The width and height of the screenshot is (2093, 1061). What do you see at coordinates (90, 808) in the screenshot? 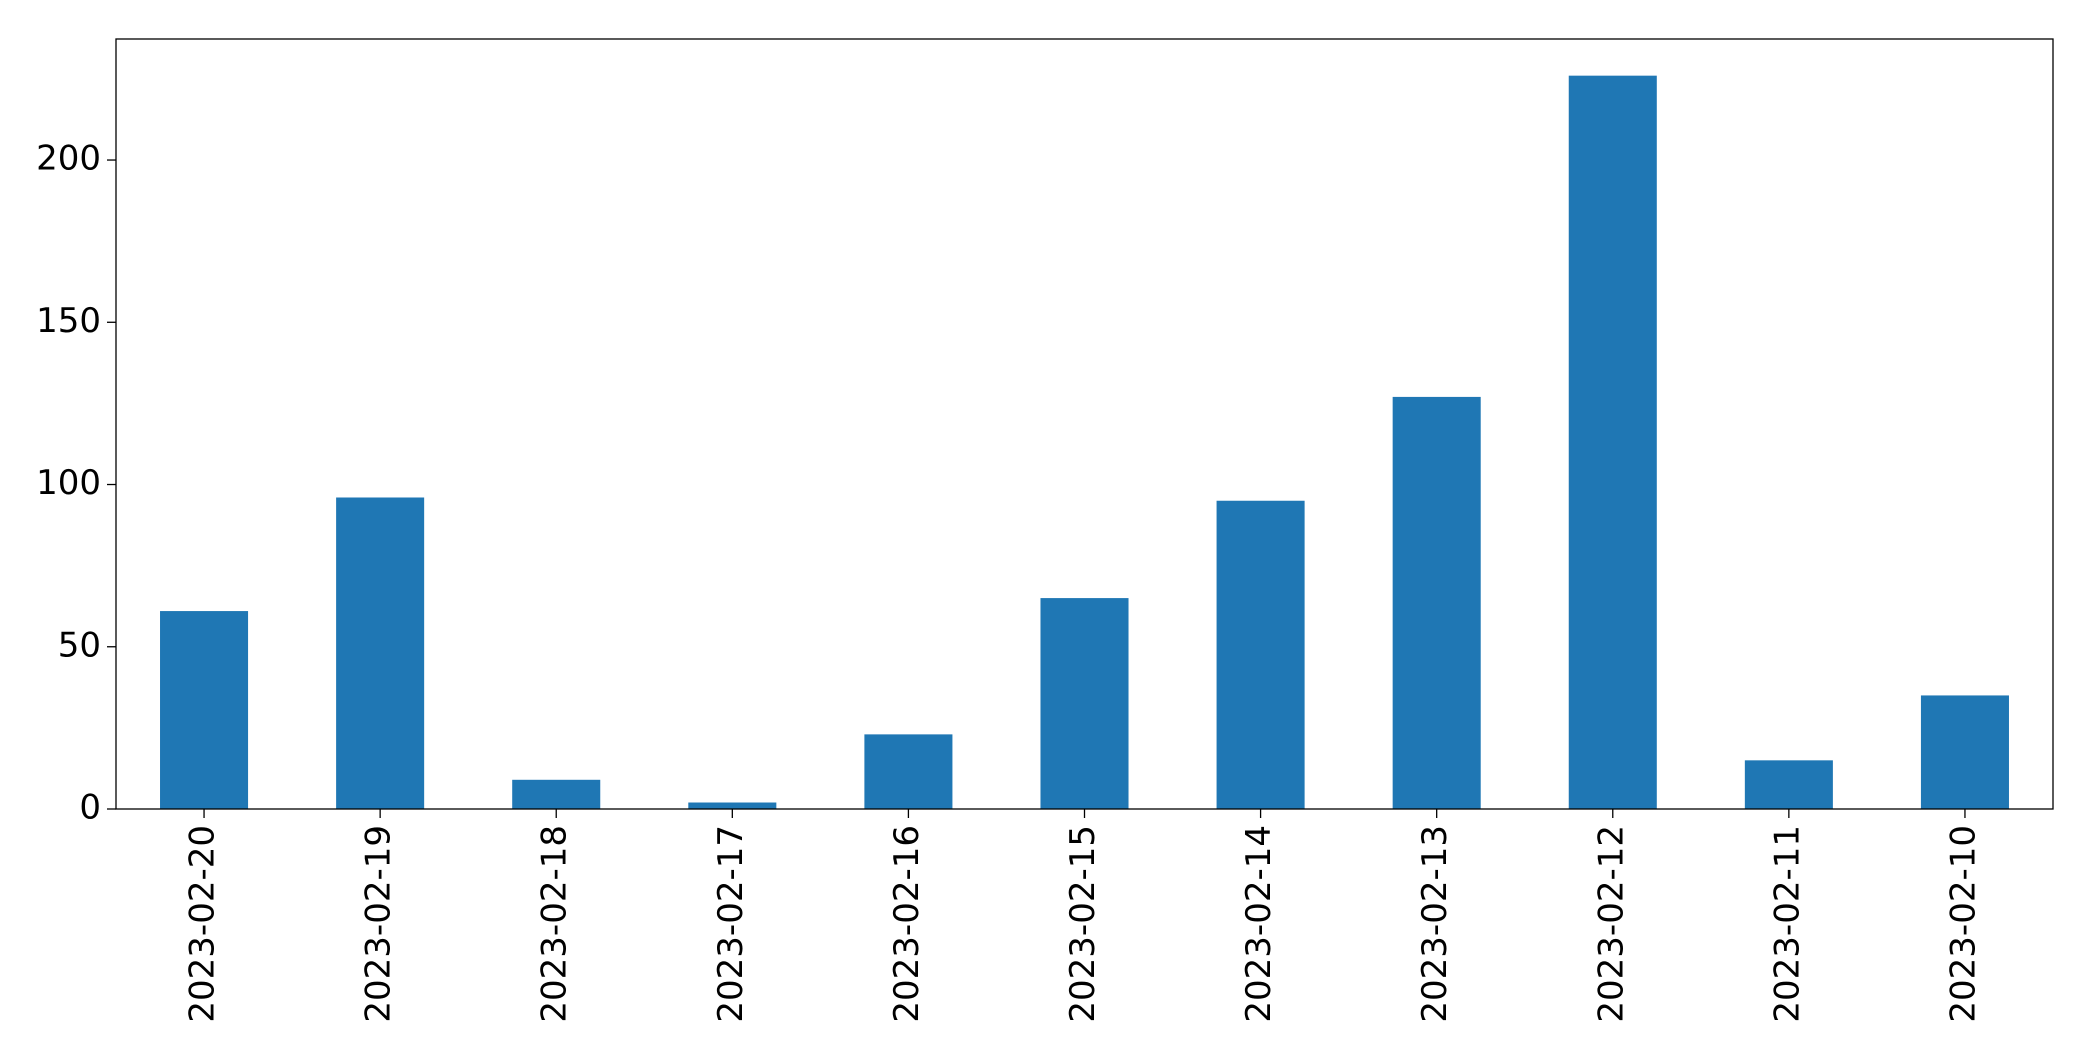
I see `y-tick-label: 0` at bounding box center [90, 808].